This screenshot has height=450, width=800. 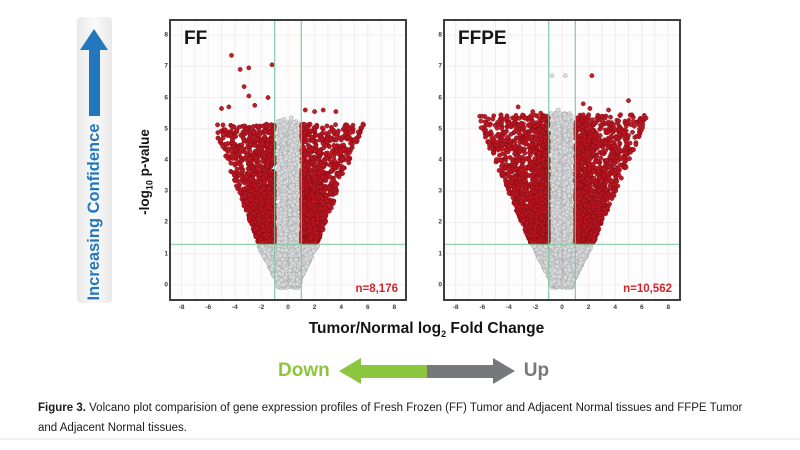 I want to click on y-axis-label: -log10 p-value, so click(x=146, y=172).